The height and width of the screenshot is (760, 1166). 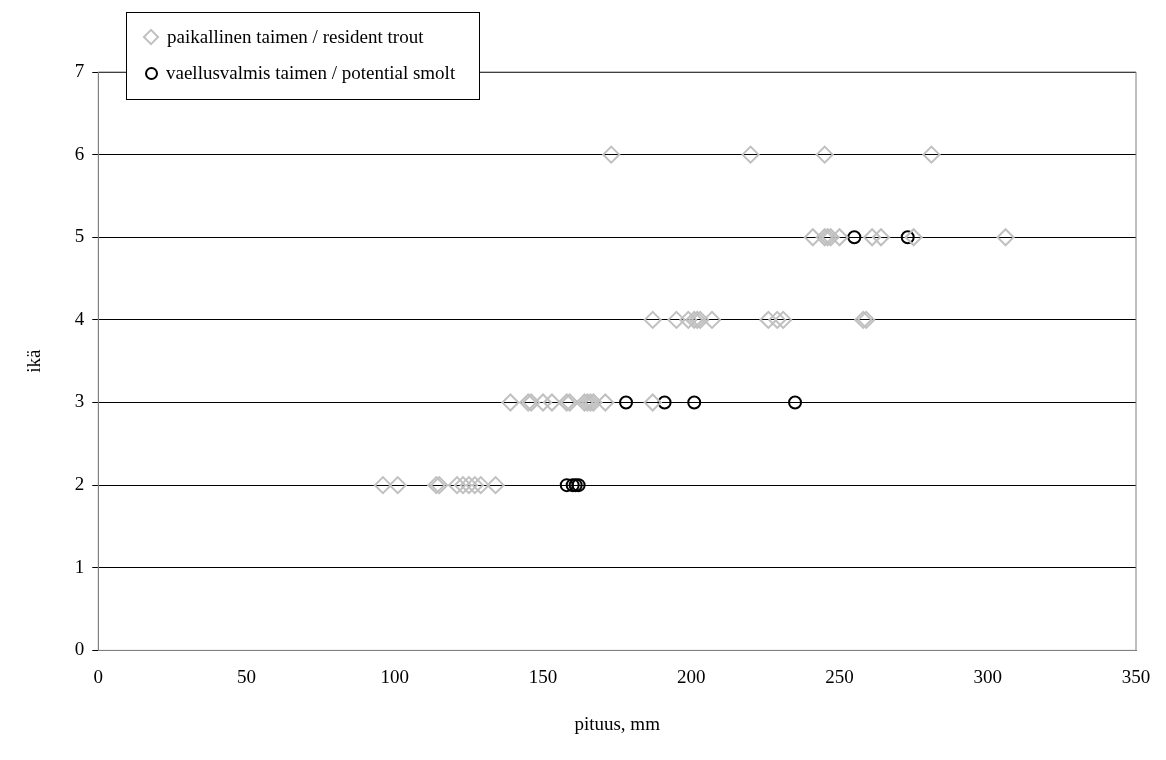 What do you see at coordinates (79, 318) in the screenshot?
I see `y-tick-label: 4` at bounding box center [79, 318].